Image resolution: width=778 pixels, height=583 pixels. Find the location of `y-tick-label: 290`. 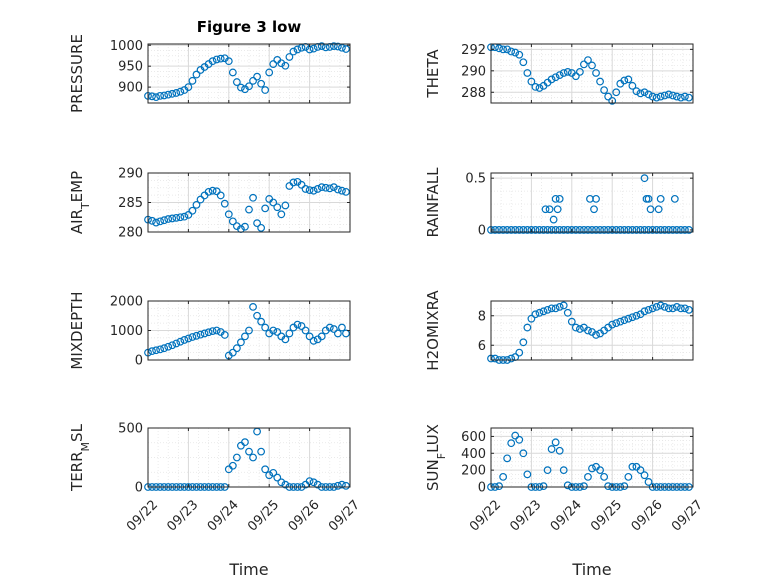

y-tick-label: 290 is located at coordinates (473, 71).